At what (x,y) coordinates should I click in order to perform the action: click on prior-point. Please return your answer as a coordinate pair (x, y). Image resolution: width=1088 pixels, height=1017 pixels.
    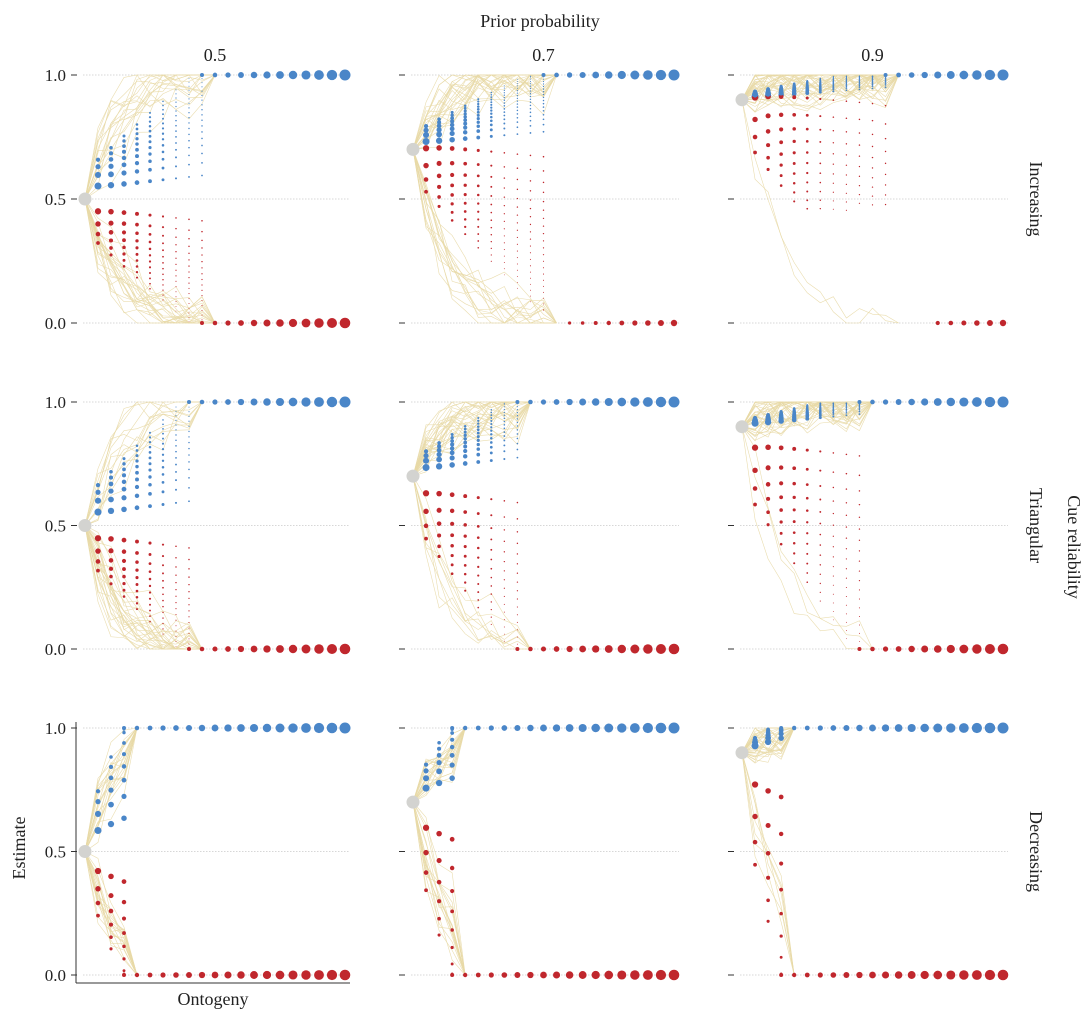
    Looking at the image, I should click on (413, 476).